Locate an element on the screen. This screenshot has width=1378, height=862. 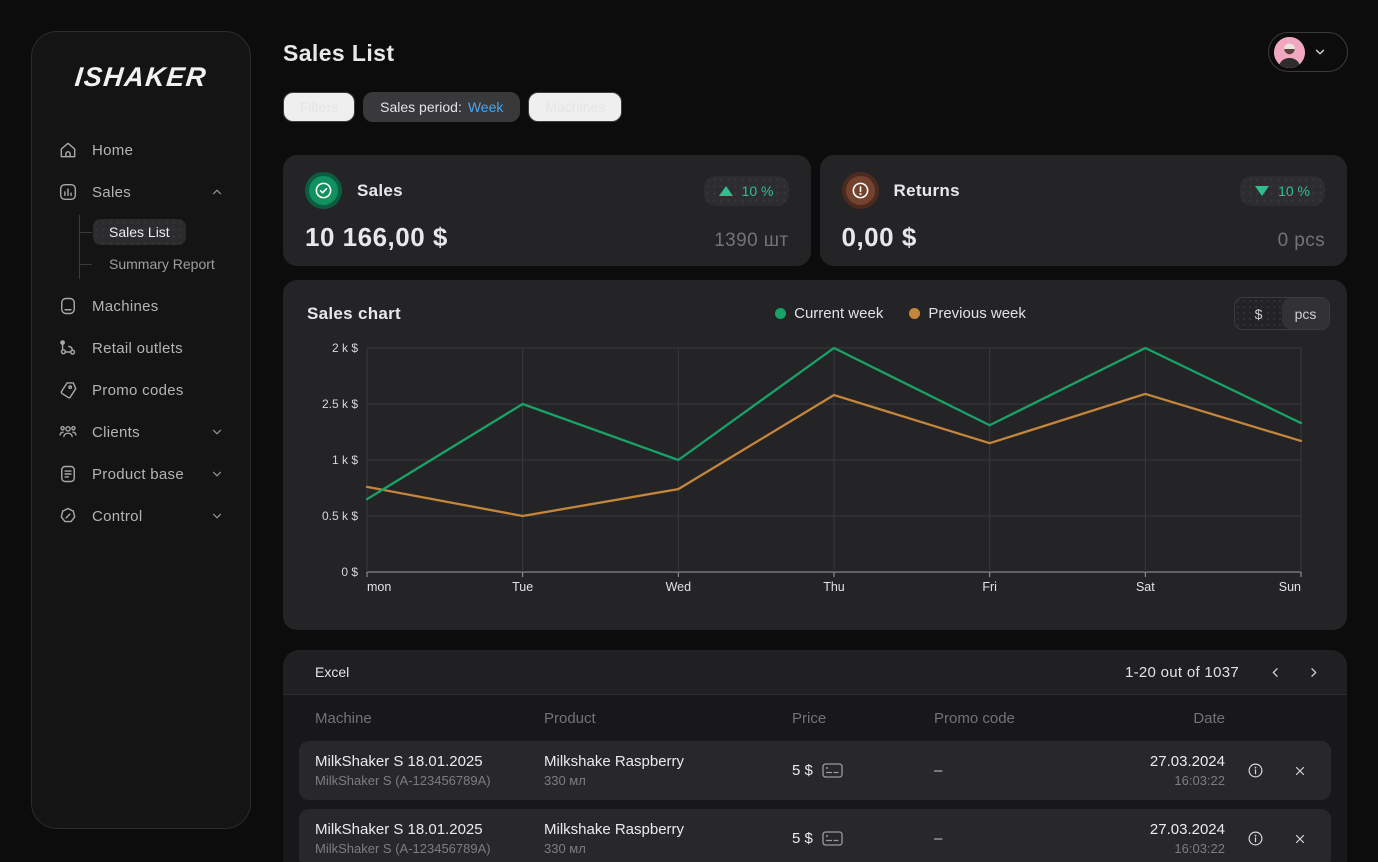
sales-subtree: Sales List Summary Report is located at coordinates (157, 247).